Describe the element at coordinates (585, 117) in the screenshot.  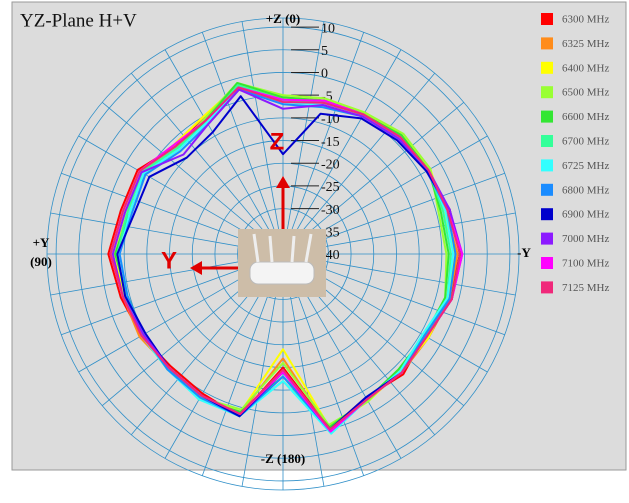
I see `legend-label: 6600 MHz` at that location.